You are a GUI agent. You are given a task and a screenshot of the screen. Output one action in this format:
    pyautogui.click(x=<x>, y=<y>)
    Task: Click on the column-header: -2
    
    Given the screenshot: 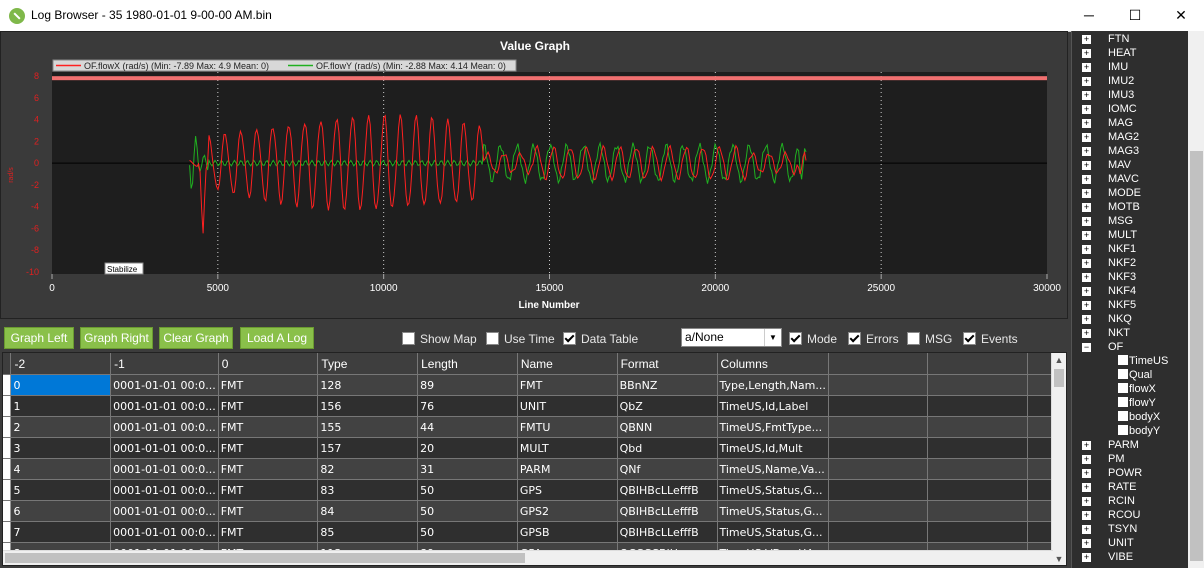 What is the action you would take?
    pyautogui.click(x=61, y=364)
    